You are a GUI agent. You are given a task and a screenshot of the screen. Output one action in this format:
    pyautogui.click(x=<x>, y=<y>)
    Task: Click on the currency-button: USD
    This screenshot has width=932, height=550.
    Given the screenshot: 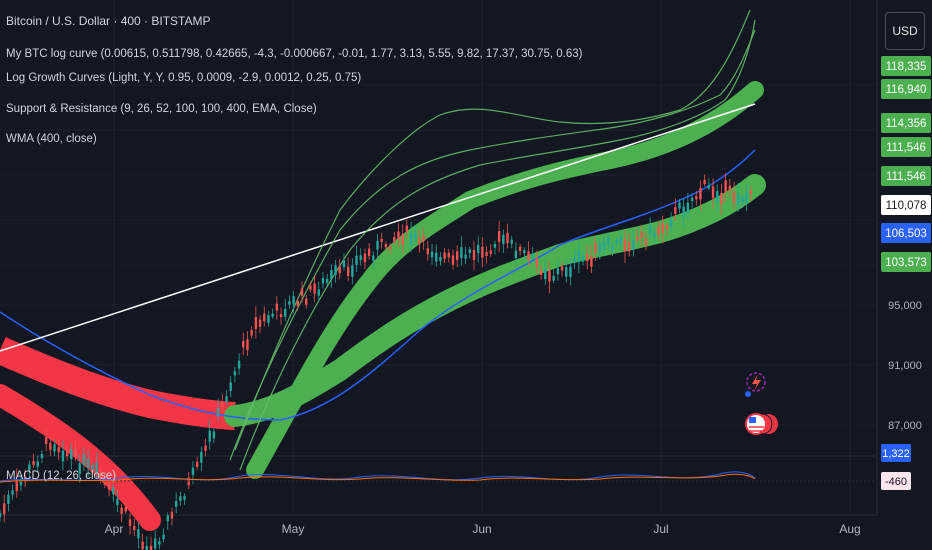 What is the action you would take?
    pyautogui.click(x=905, y=31)
    